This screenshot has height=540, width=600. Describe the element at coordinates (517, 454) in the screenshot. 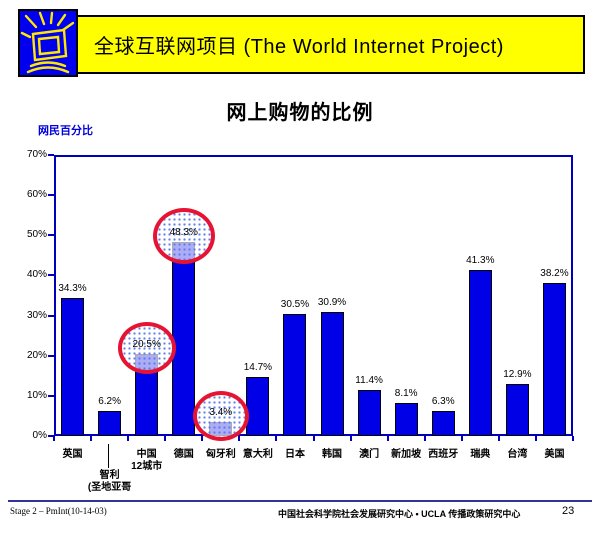

I see `category-label: 台湾` at that location.